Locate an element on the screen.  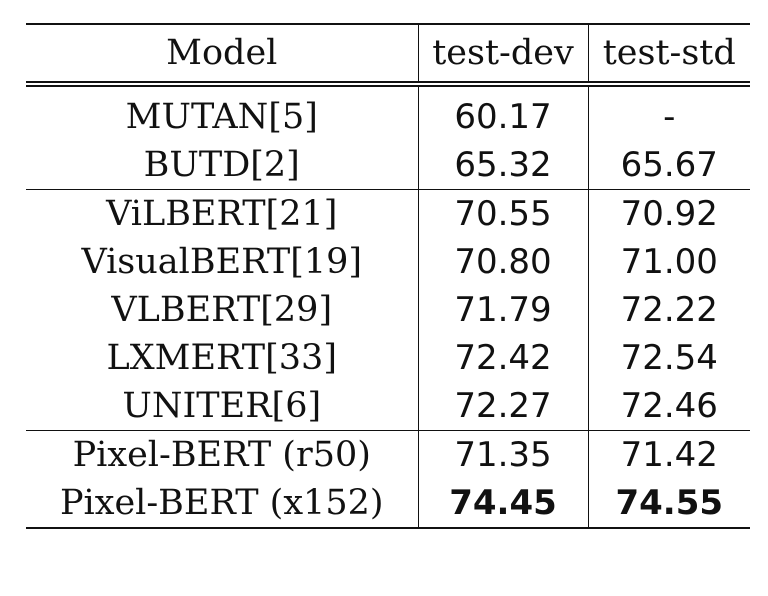
model-cell: LXMERT[33] is located at coordinates (222, 358).